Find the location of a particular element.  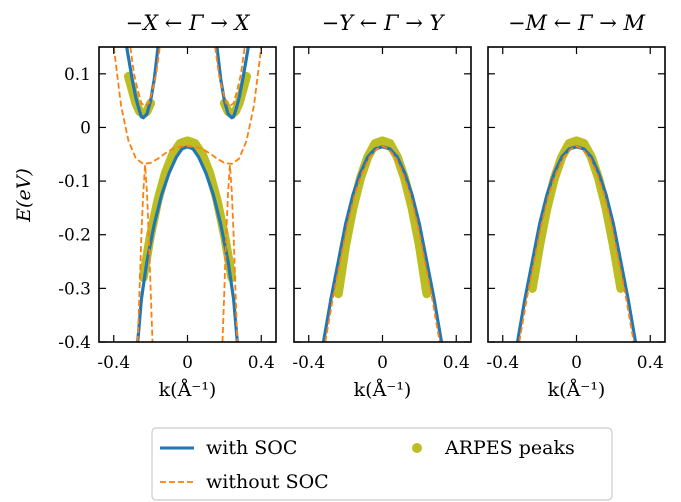

panel-title: −X ← Γ → X is located at coordinates (188, 23).